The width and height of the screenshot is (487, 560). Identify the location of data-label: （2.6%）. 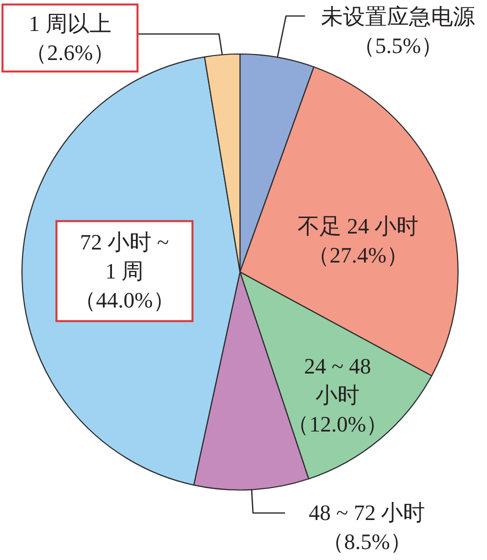
(70, 52).